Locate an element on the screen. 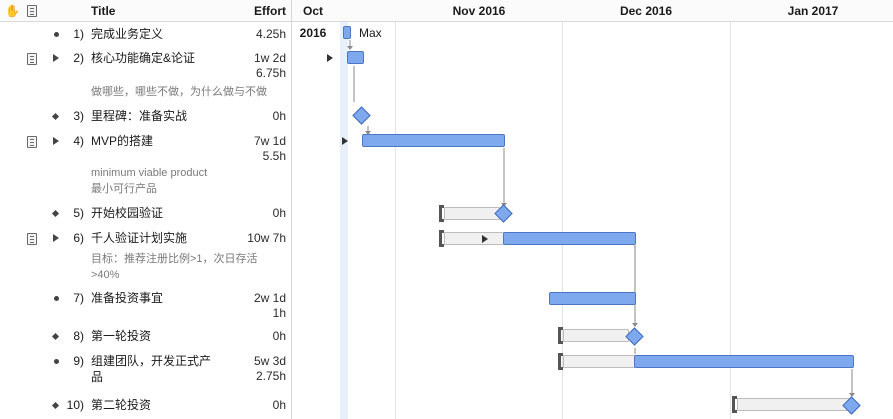 The height and width of the screenshot is (419, 893). task-title: 第一轮投资 is located at coordinates (121, 336).